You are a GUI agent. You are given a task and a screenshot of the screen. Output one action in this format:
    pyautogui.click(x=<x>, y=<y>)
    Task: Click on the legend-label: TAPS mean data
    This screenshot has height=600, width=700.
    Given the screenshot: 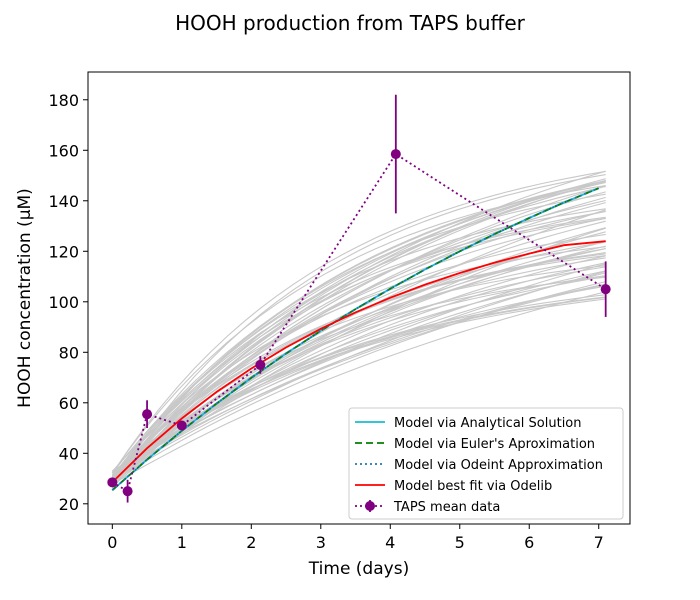 What is the action you would take?
    pyautogui.click(x=446, y=507)
    